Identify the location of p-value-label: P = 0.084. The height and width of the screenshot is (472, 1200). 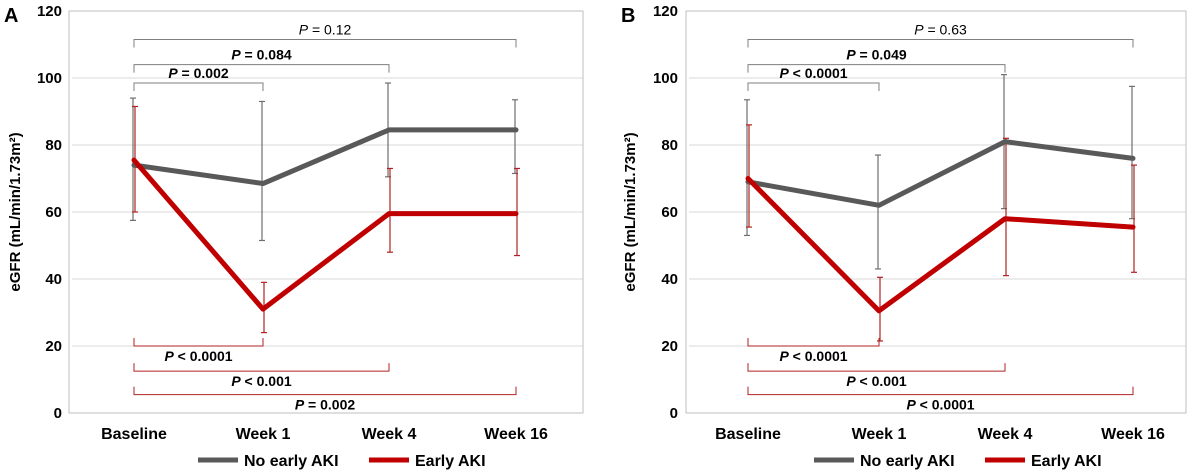
(261, 55).